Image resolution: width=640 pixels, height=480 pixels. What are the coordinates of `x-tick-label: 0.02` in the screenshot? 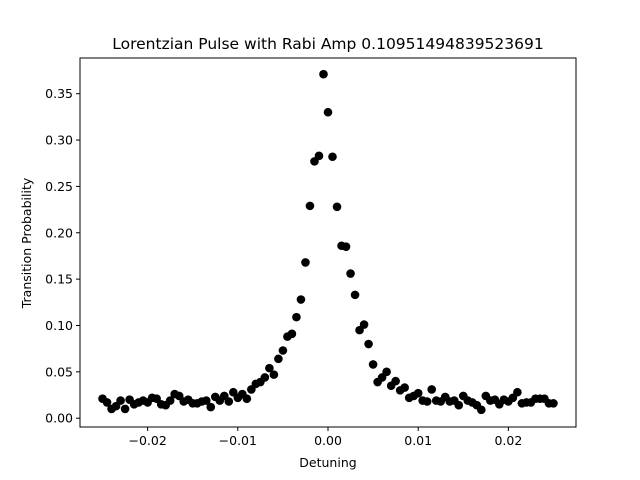 It's located at (508, 440).